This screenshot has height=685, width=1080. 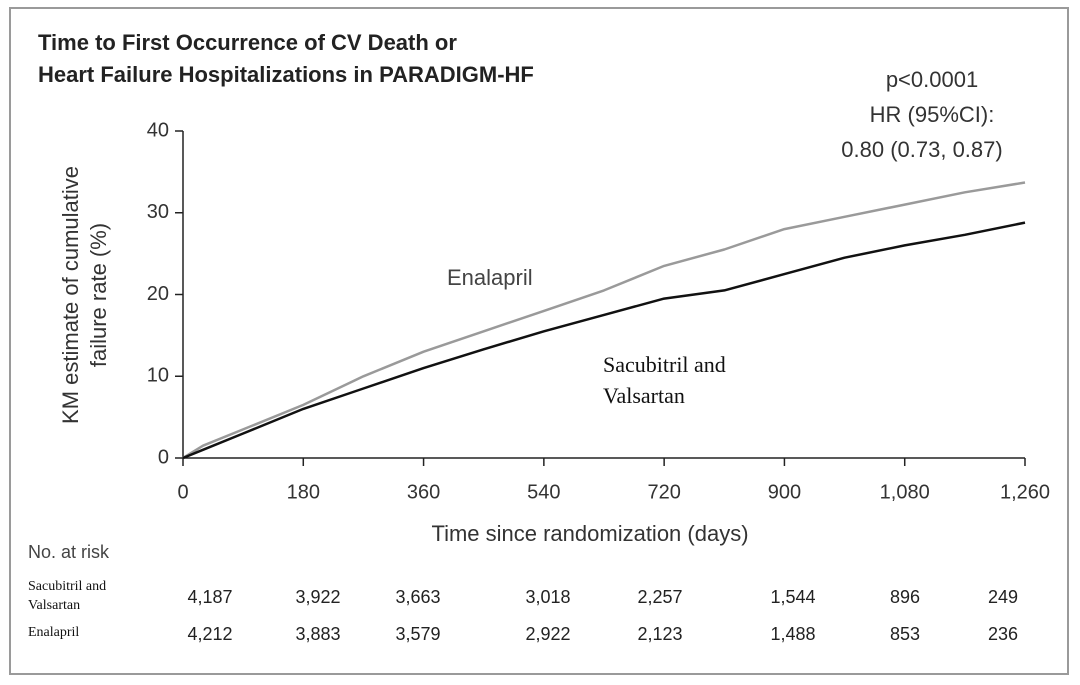 I want to click on series-label: Enalapril, so click(x=490, y=277).